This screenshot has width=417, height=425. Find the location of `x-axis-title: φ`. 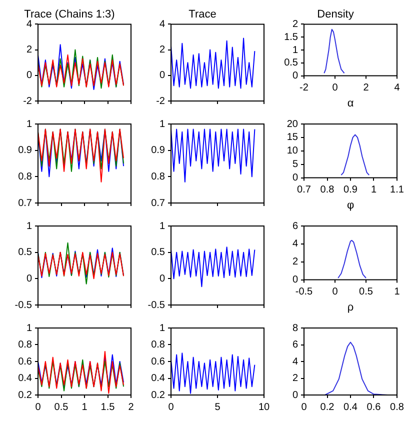

x-axis-title: φ is located at coordinates (350, 205).